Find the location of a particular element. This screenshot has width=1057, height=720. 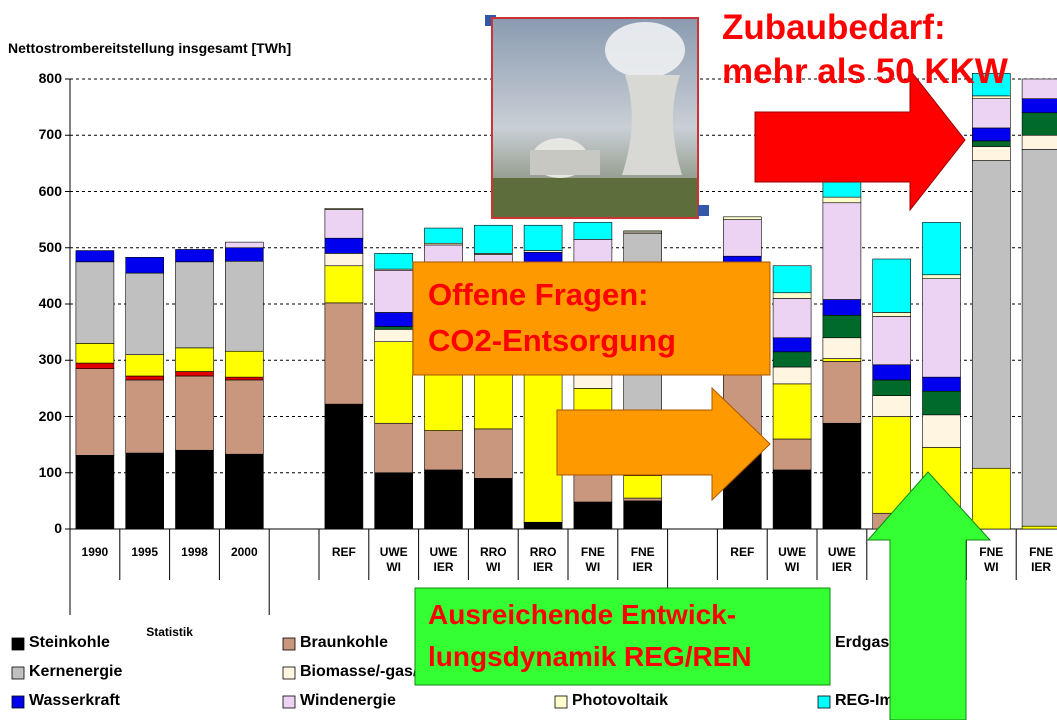

orange-box is located at coordinates (591, 318).